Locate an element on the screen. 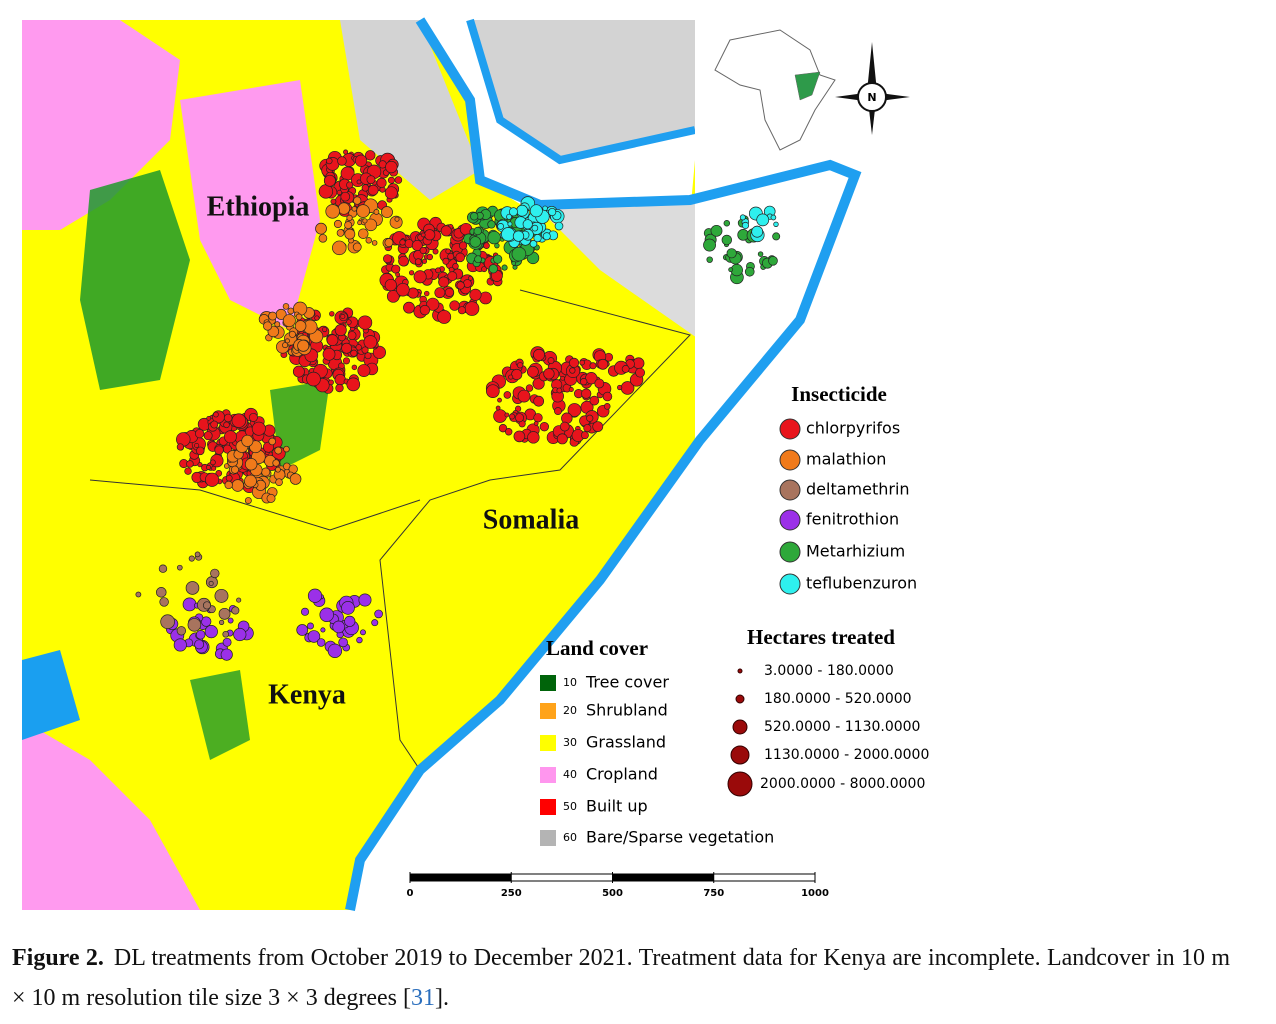 The height and width of the screenshot is (1024, 1276). legend-code: 50 is located at coordinates (570, 806).